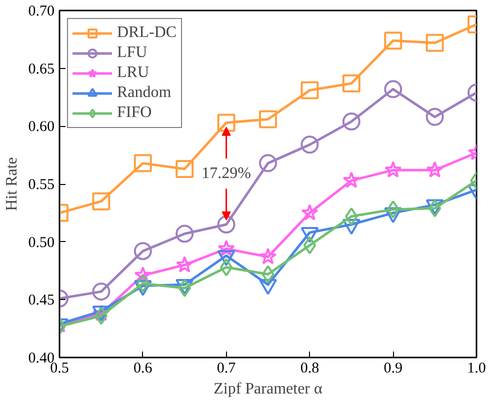  Describe the element at coordinates (144, 93) in the screenshot. I see `legend-label: Random` at that location.